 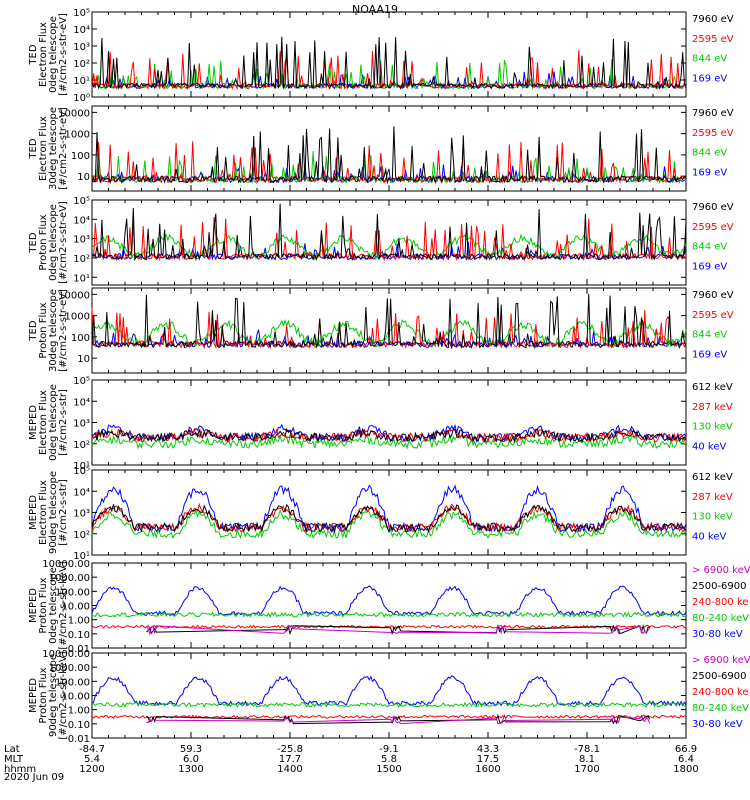 I want to click on footer-value: 1800, so click(x=685, y=769).